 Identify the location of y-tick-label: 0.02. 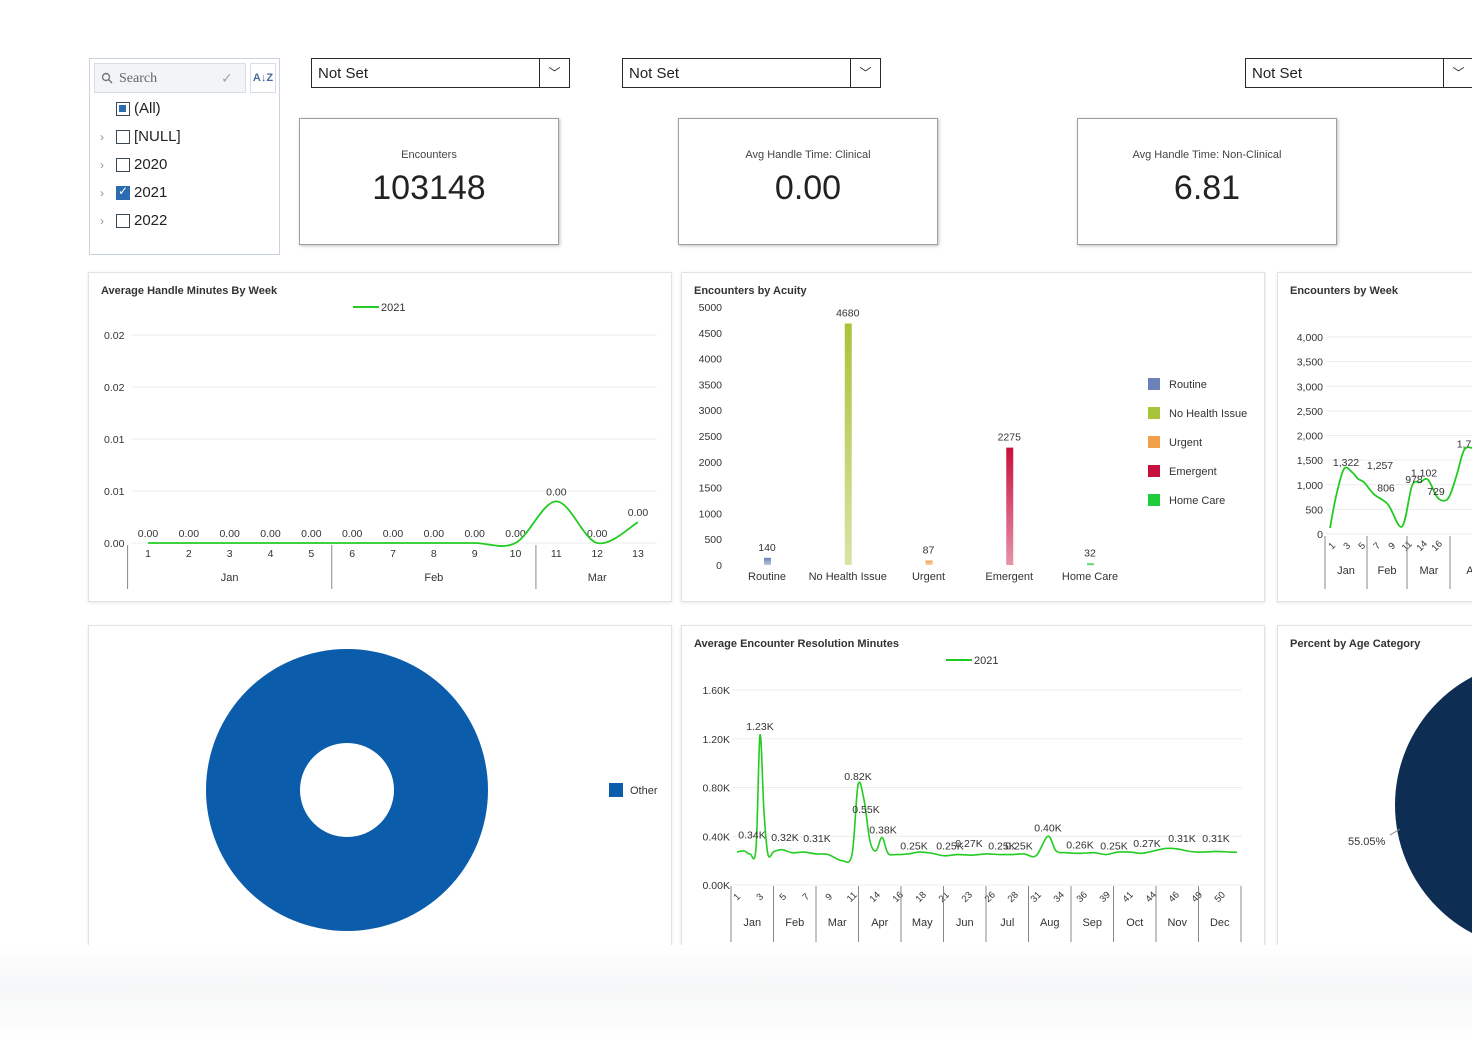
(114, 388).